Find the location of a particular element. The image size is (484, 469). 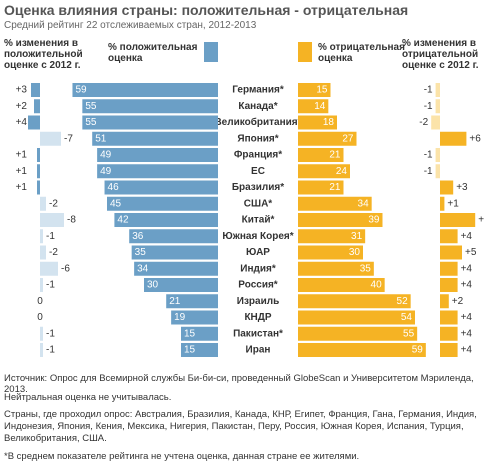

value-label: 52 is located at coordinates (403, 301).